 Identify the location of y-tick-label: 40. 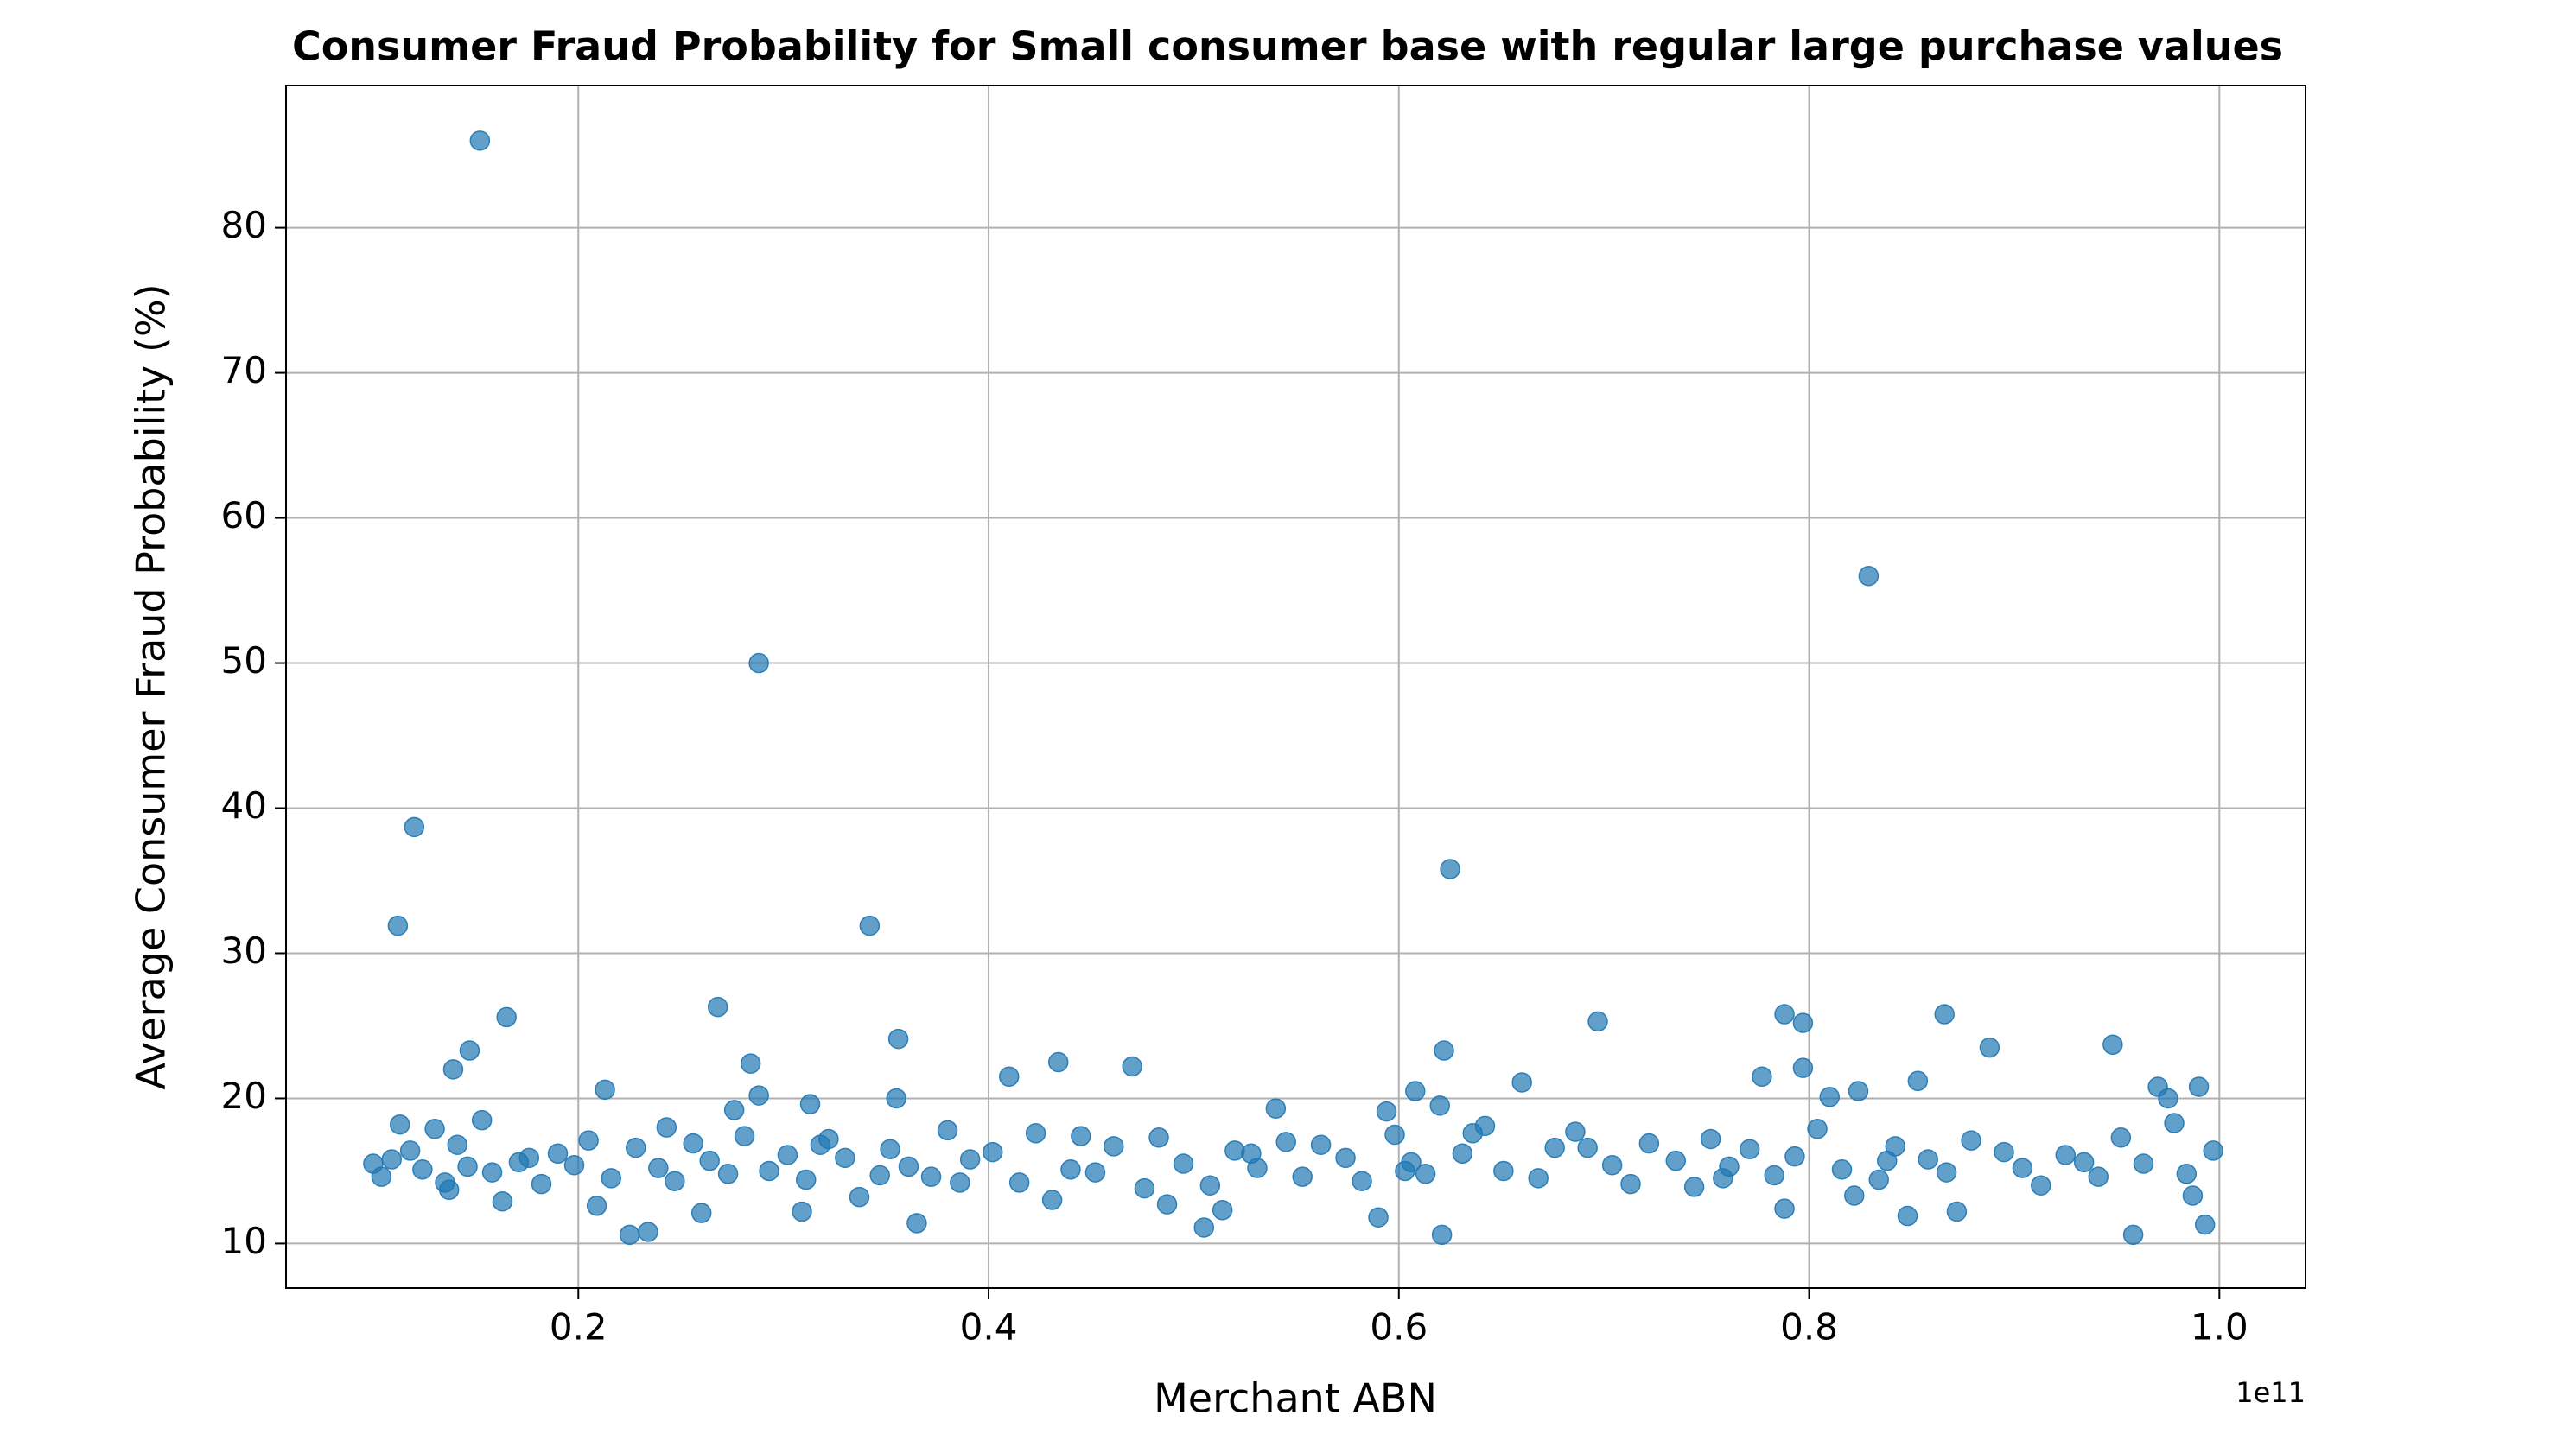
(244, 805).